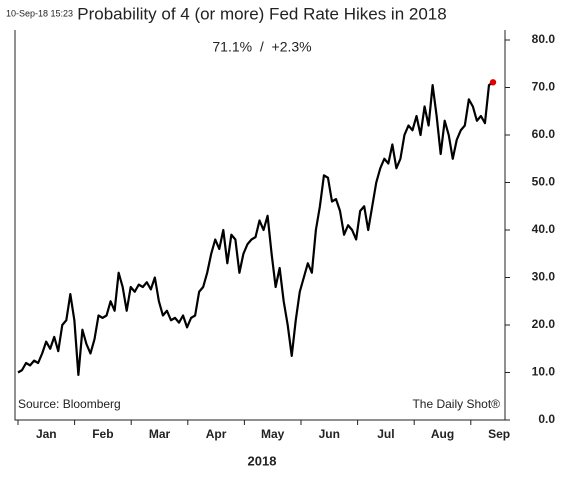  I want to click on y-tick-label: 60.0, so click(544, 134).